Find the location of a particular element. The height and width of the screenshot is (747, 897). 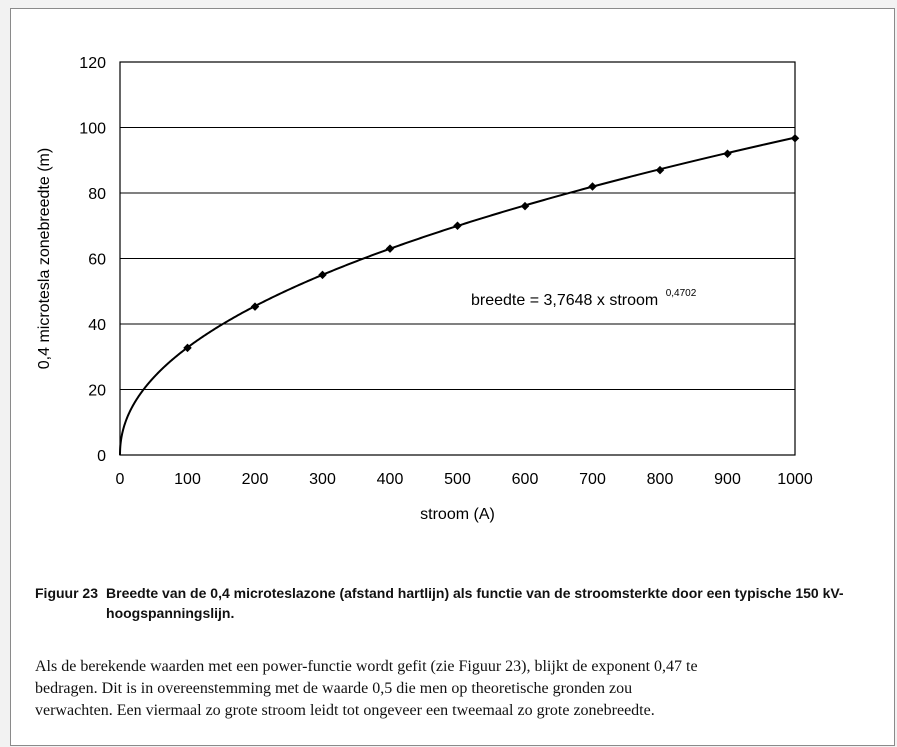

y-tick-label: 100 is located at coordinates (92, 129).